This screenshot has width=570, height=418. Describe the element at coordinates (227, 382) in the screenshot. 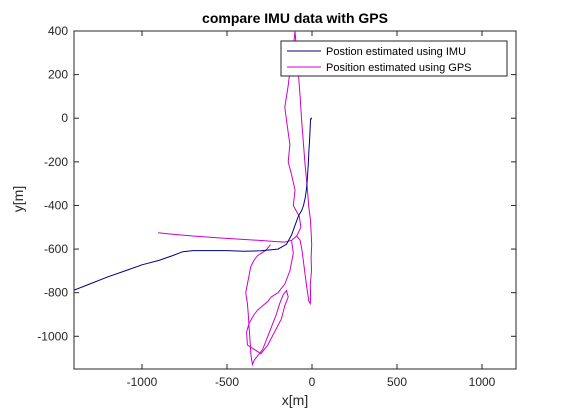

I see `x-tick-label: -500` at that location.